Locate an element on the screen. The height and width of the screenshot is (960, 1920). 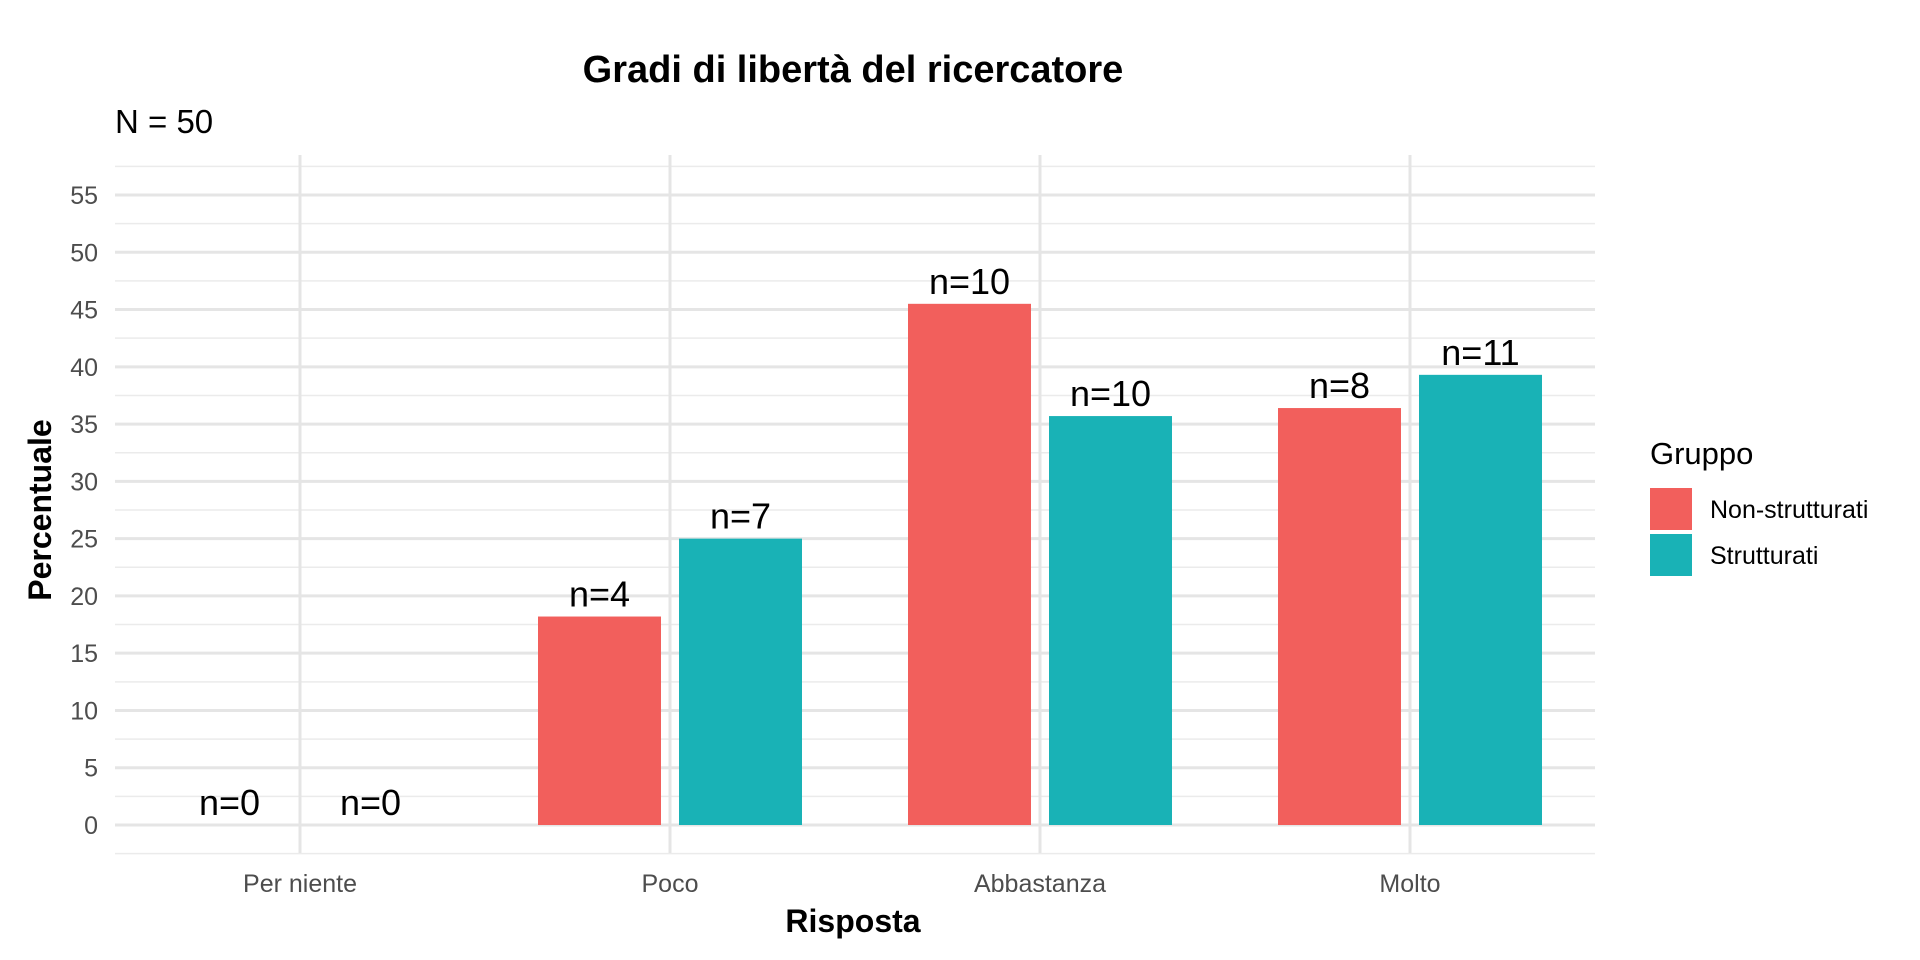
y-axis-title: Percentuale is located at coordinates (40, 509).